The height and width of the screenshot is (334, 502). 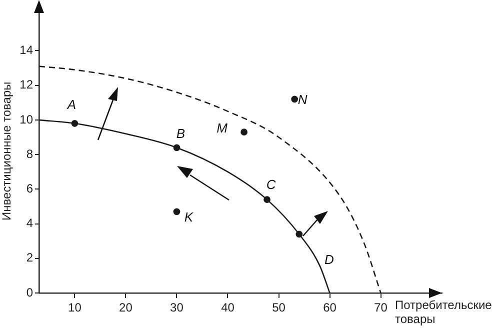 I want to click on x-tick-label: 50, so click(x=279, y=307).